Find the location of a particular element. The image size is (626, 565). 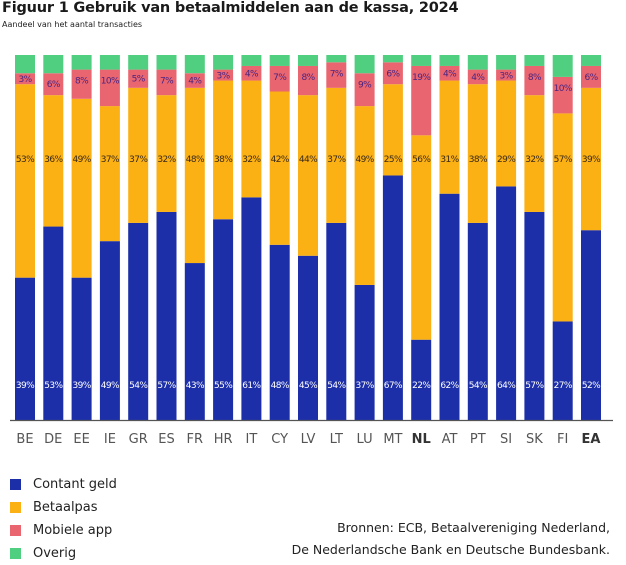

bar-stack-nl: 22% 56% 19% is located at coordinates (421, 237).